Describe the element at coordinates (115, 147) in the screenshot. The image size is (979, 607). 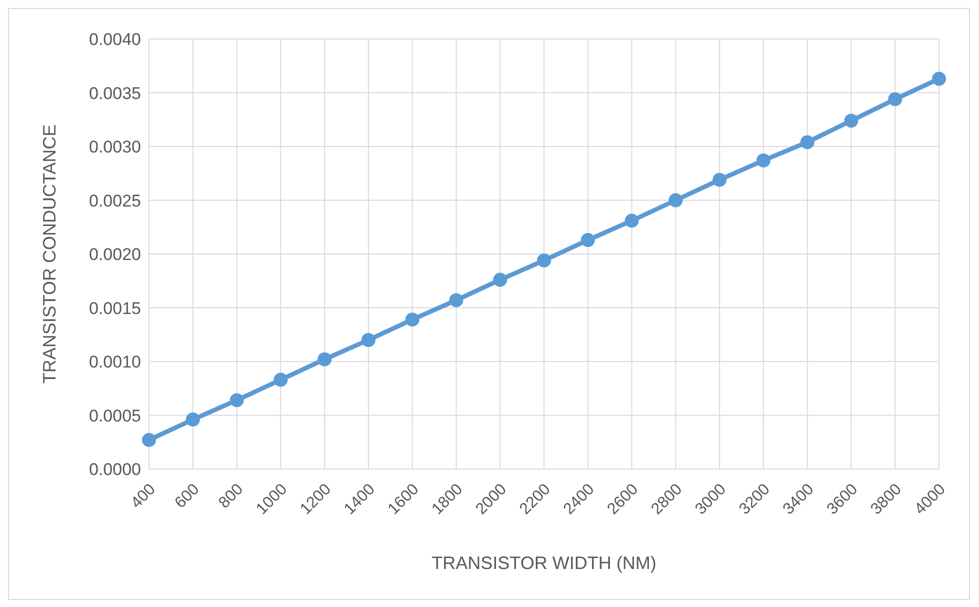
I see `y-tick-label: 0.0030` at that location.